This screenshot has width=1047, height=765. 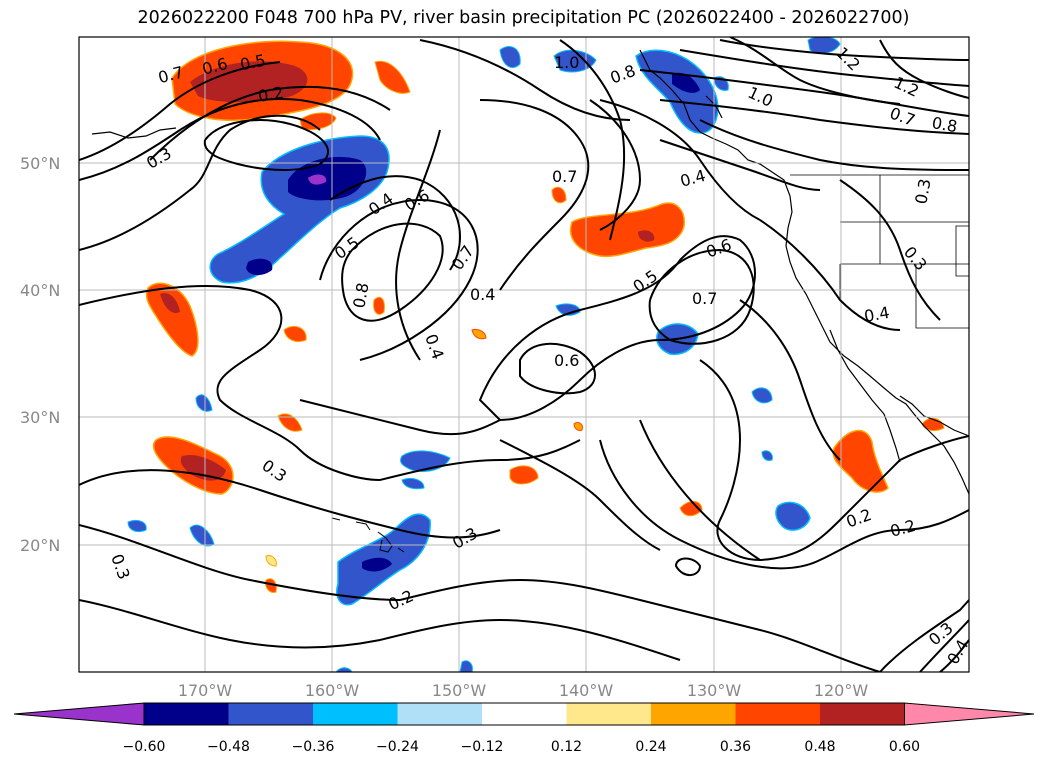 I want to click on lat-label-20n: 20°N, so click(x=40, y=545).